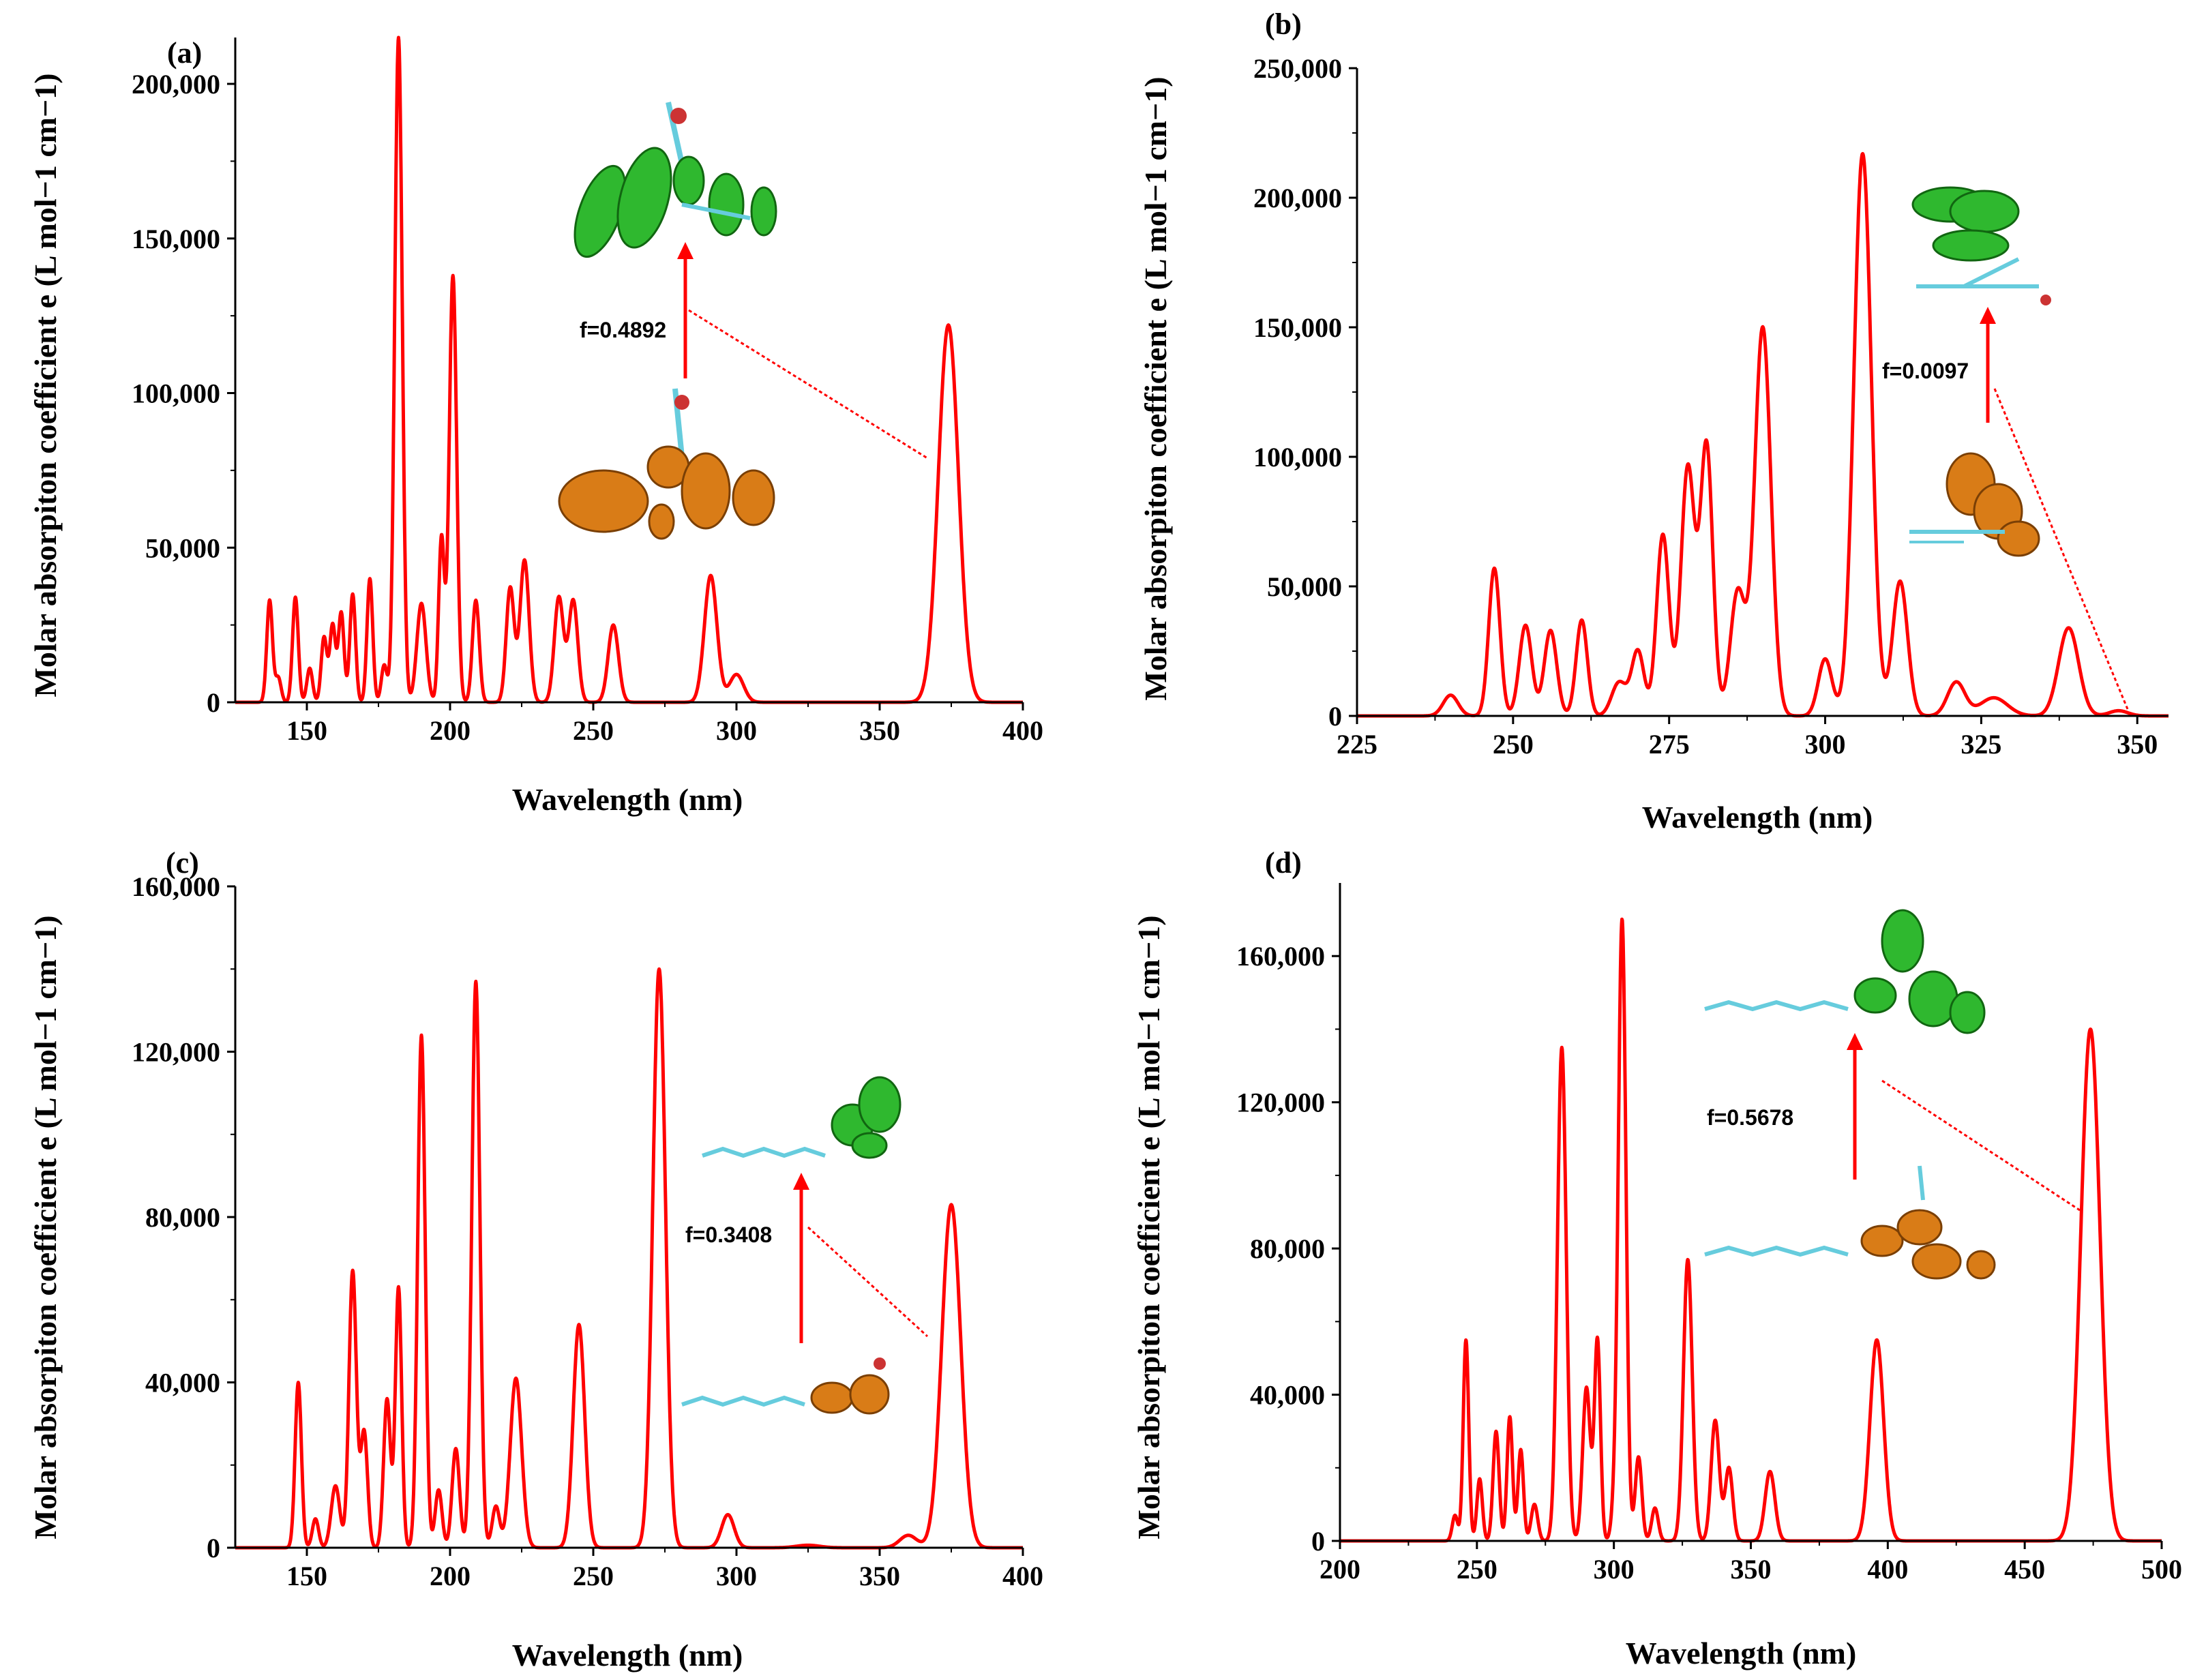 This screenshot has height=1680, width=2191. I want to click on panel-a-y-tick-label: 200,000, so click(176, 84).